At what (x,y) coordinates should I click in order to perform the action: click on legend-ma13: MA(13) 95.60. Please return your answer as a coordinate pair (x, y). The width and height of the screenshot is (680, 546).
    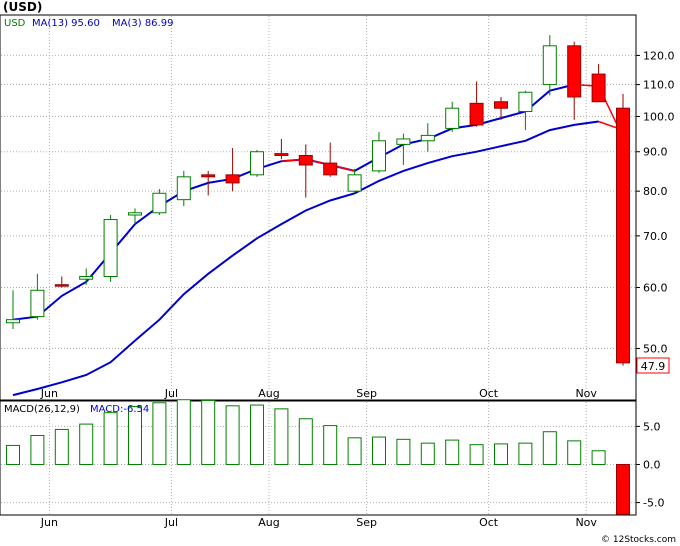
    Looking at the image, I should click on (66, 23).